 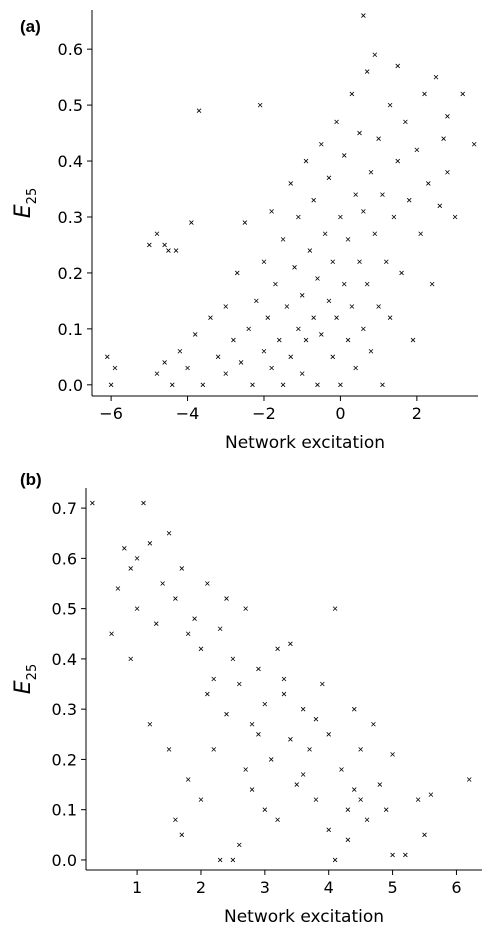 I want to click on panel-a-x-tick-label: 0, so click(x=340, y=413).